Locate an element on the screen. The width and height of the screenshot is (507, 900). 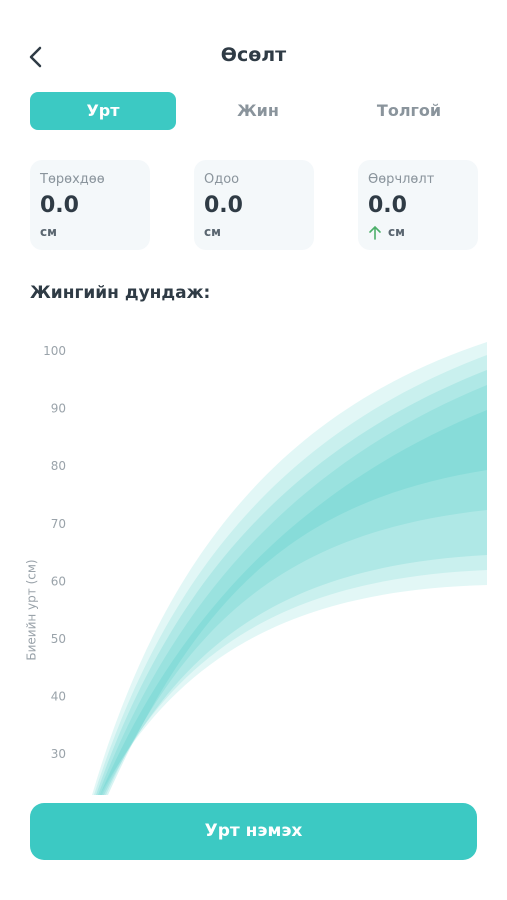
card-label: Өөрчлөлт is located at coordinates (401, 179).